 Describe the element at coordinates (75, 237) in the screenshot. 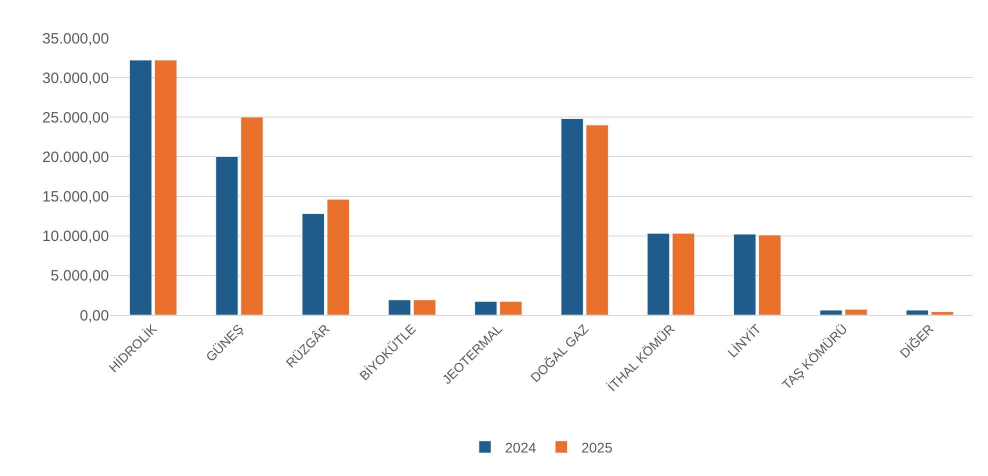

I see `y-tick-label: 10.000,00` at that location.